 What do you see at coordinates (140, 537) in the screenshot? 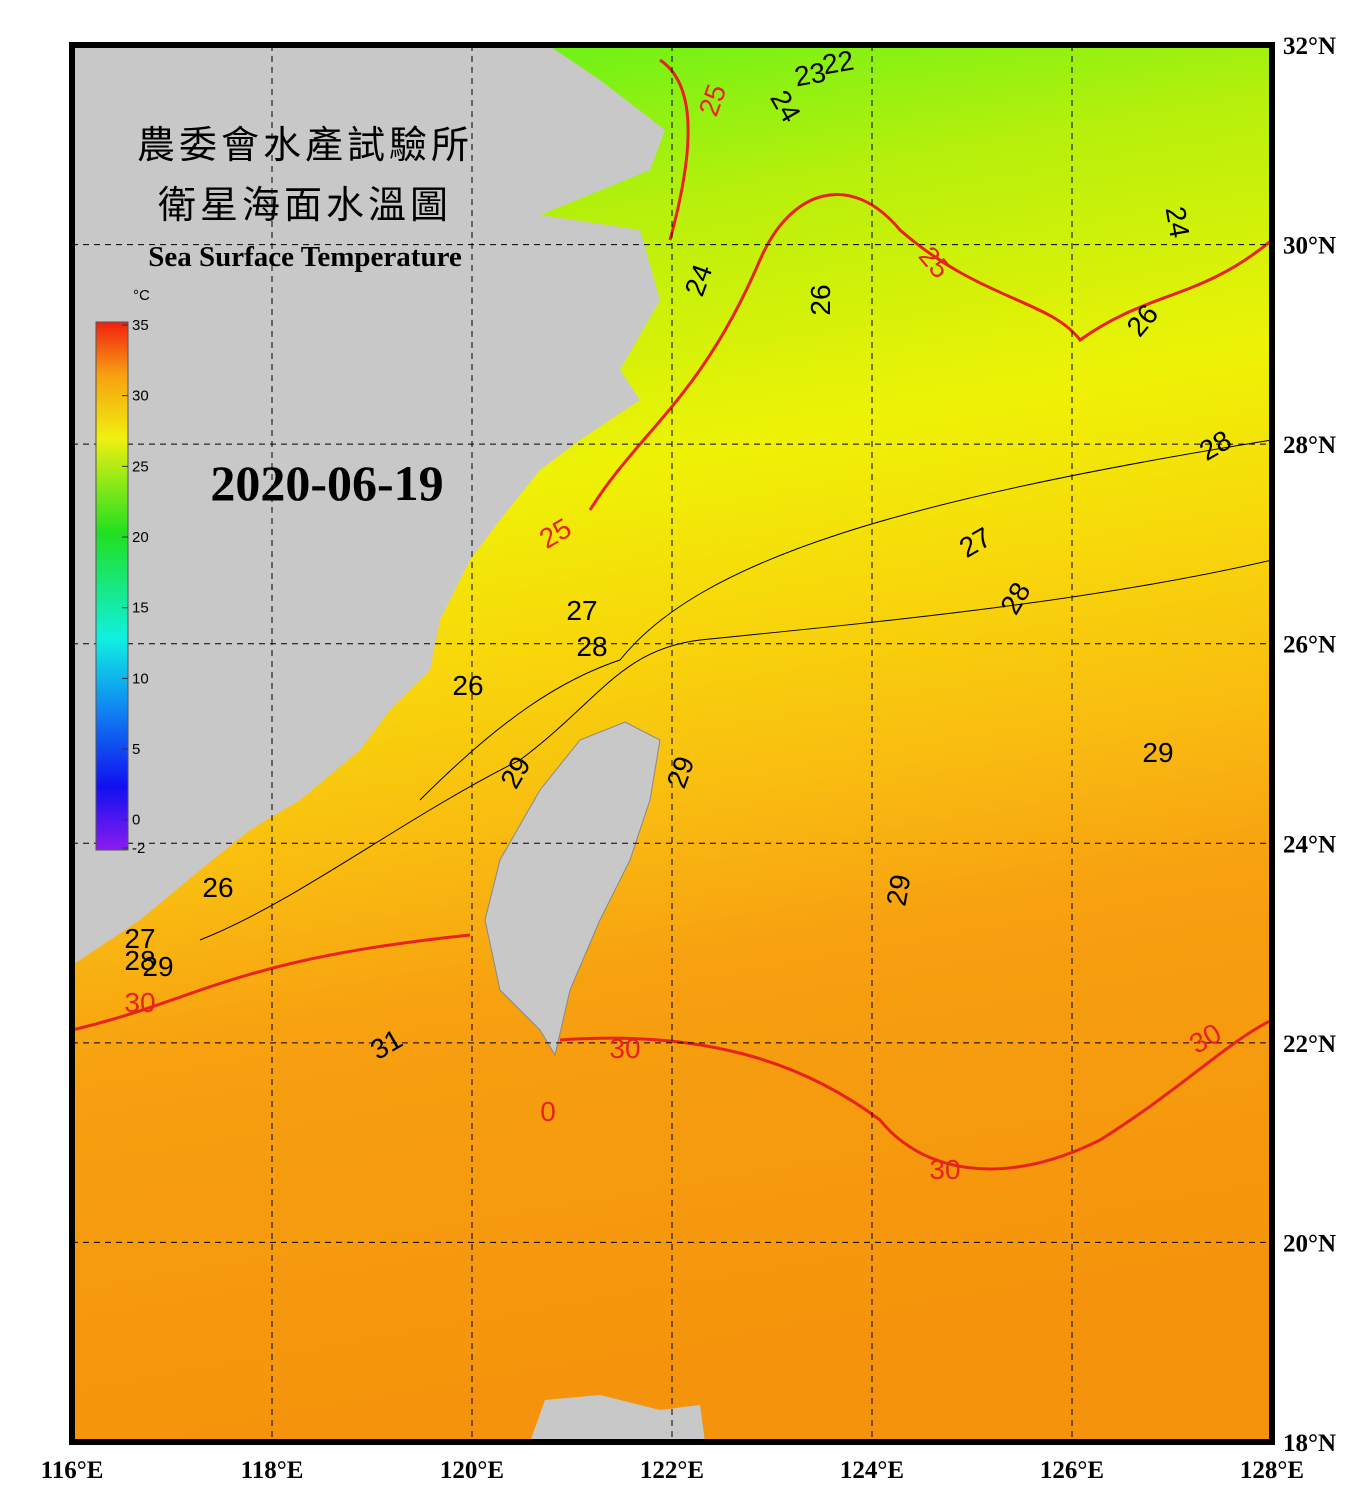
I see `colorbar-tick-label: 20` at bounding box center [140, 537].